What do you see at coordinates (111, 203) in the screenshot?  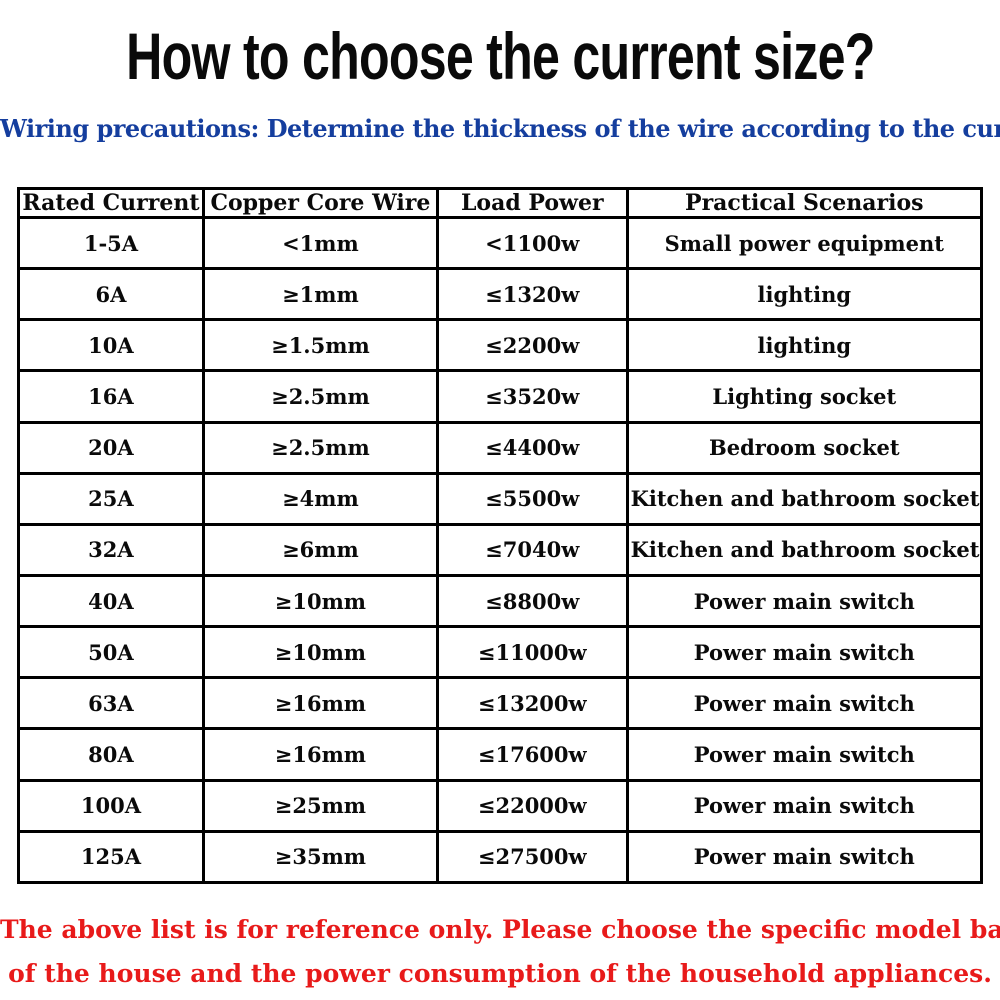 I see `header-rated-current: Rated Current` at bounding box center [111, 203].